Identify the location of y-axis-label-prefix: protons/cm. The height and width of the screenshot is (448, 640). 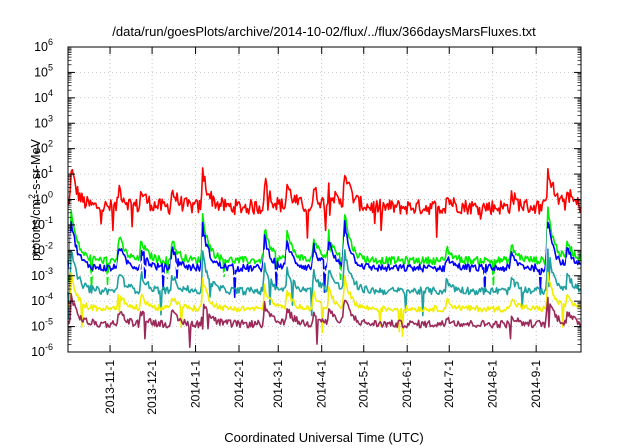
(36, 230).